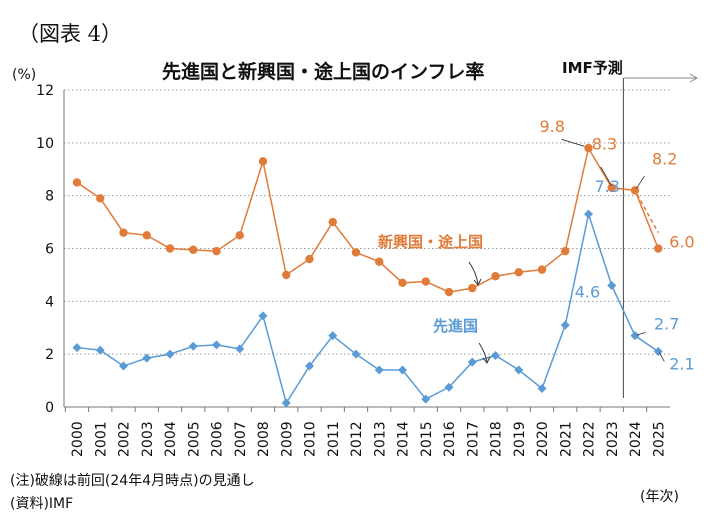 The width and height of the screenshot is (715, 530). I want to click on forecast-marker, so click(660, 235).